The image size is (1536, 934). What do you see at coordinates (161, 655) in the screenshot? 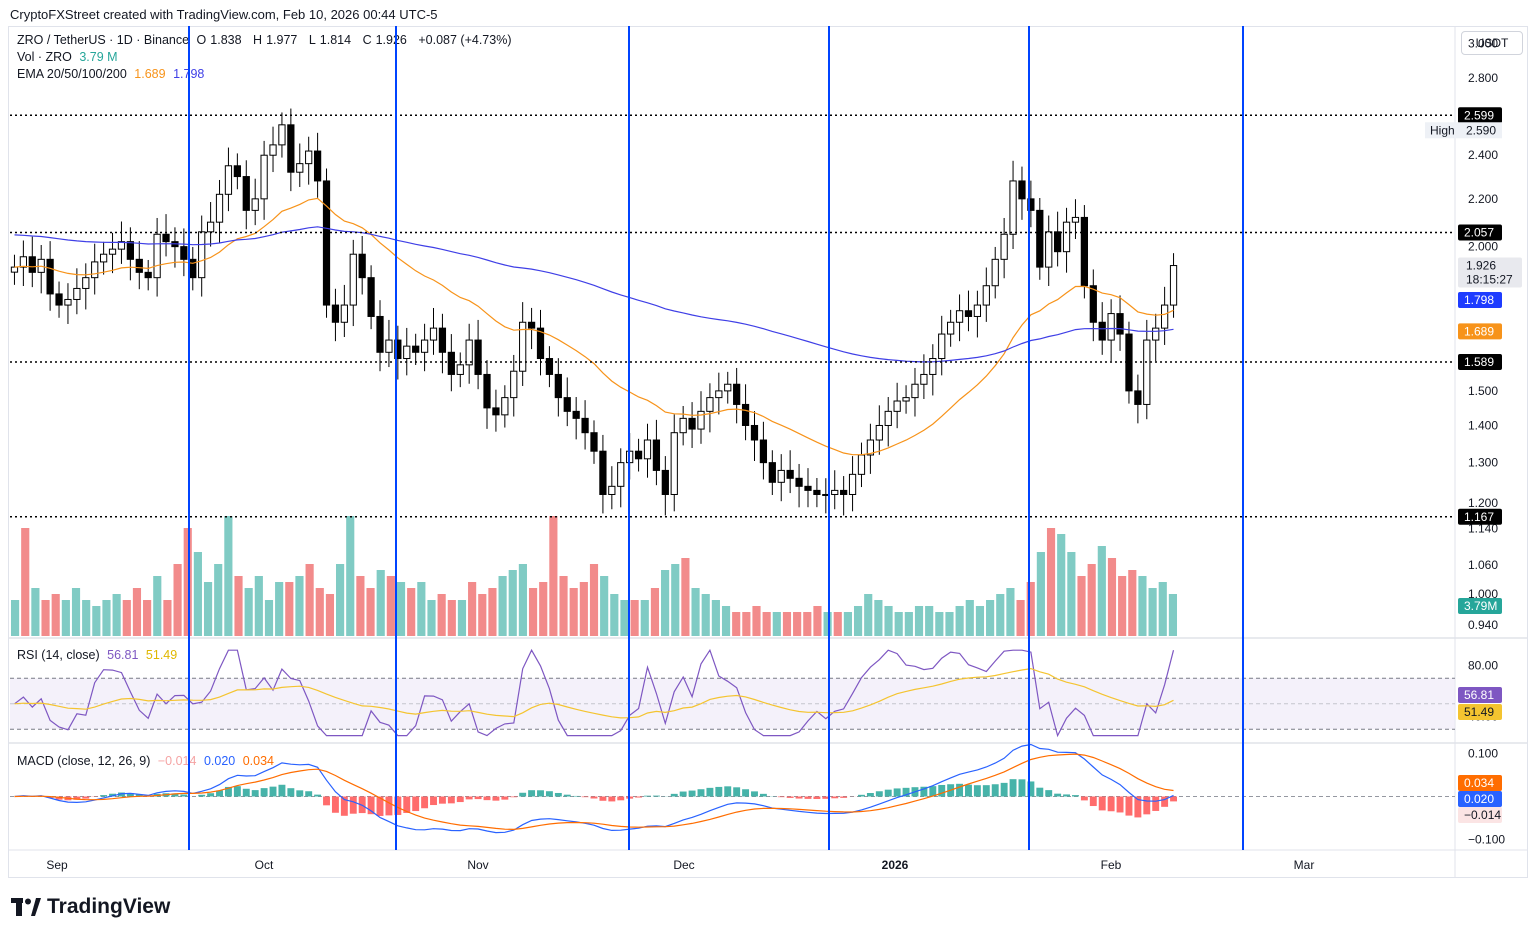
I see `rsi-ma-value: 51.49` at bounding box center [161, 655].